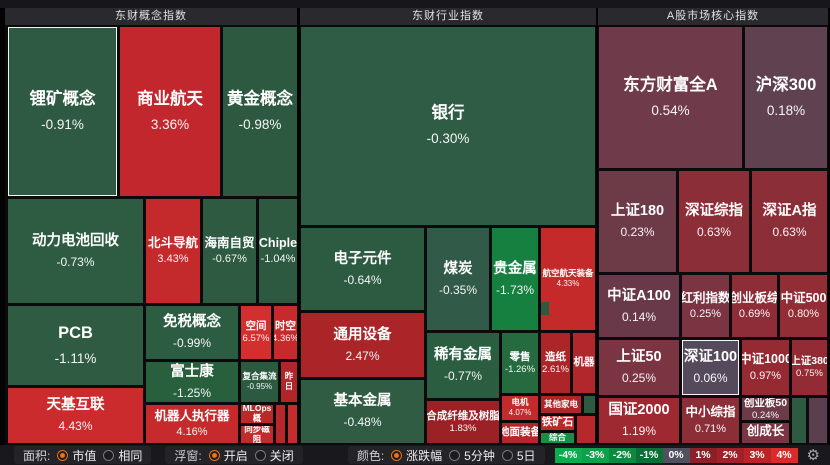  Describe the element at coordinates (362, 279) in the screenshot. I see `tile-value: -0.64%` at that location.